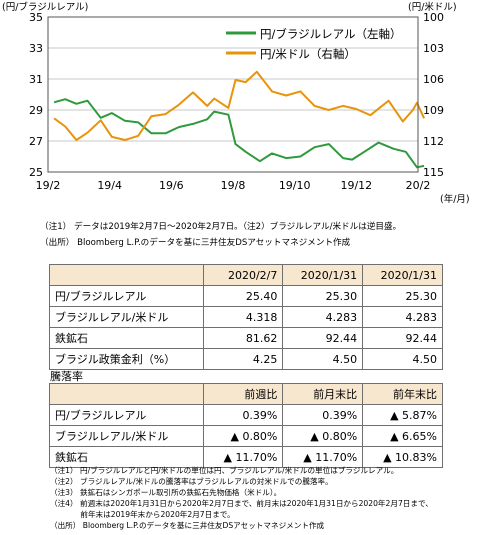 The image size is (484, 535). I want to click on x-axis-unit: (年/月), so click(455, 199).